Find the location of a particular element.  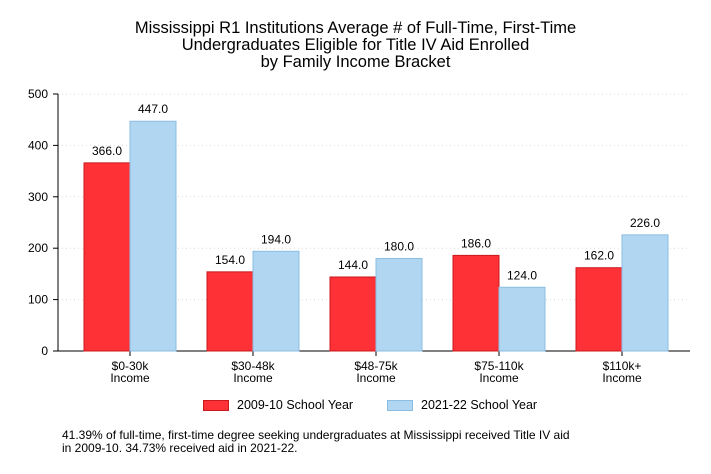

data-label-series-2-cat-2: 194.0 is located at coordinates (276, 239).